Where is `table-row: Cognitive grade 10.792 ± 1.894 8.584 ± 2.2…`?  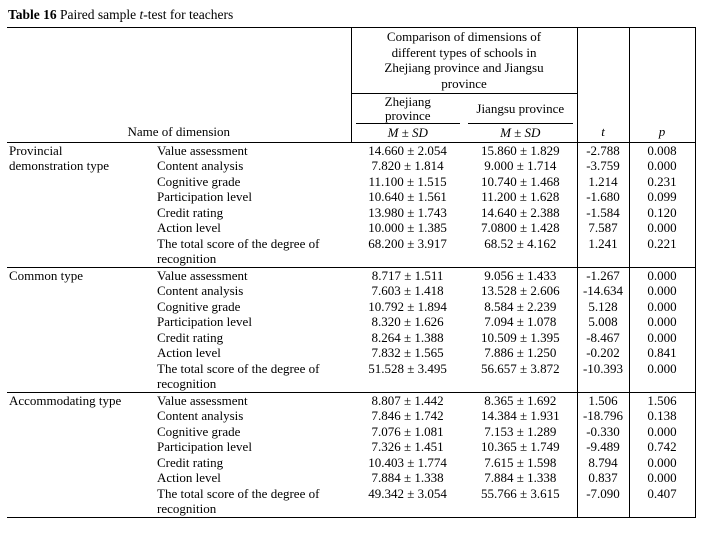 table-row: Cognitive grade 10.792 ± 1.894 8.584 ± 2.2… is located at coordinates (351, 306).